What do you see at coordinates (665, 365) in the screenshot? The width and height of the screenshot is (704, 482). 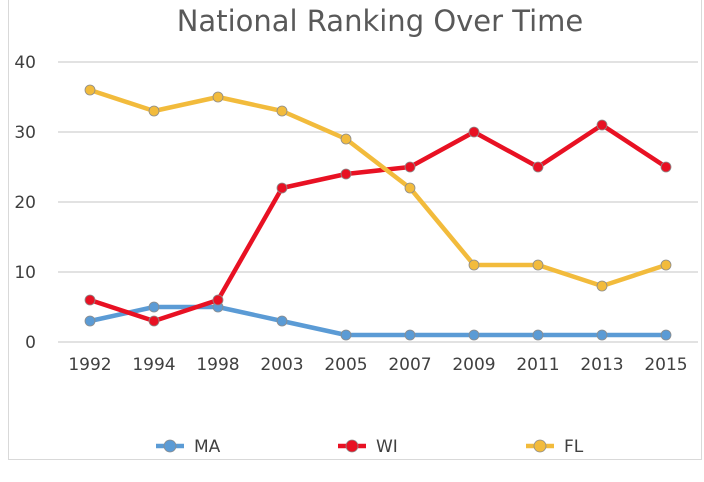 I see `x-tick-label: 2015` at bounding box center [665, 365].